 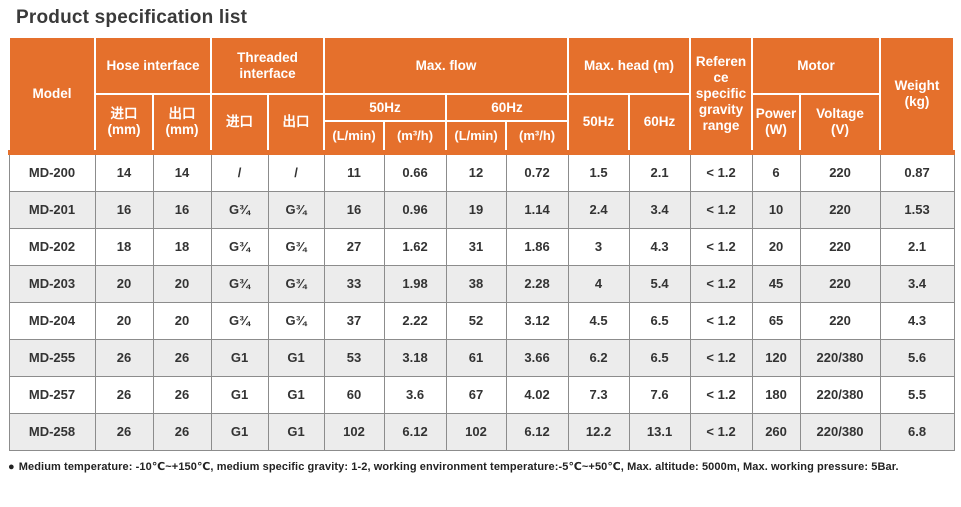 What do you see at coordinates (537, 394) in the screenshot?
I see `cell-value: 4.02` at bounding box center [537, 394].